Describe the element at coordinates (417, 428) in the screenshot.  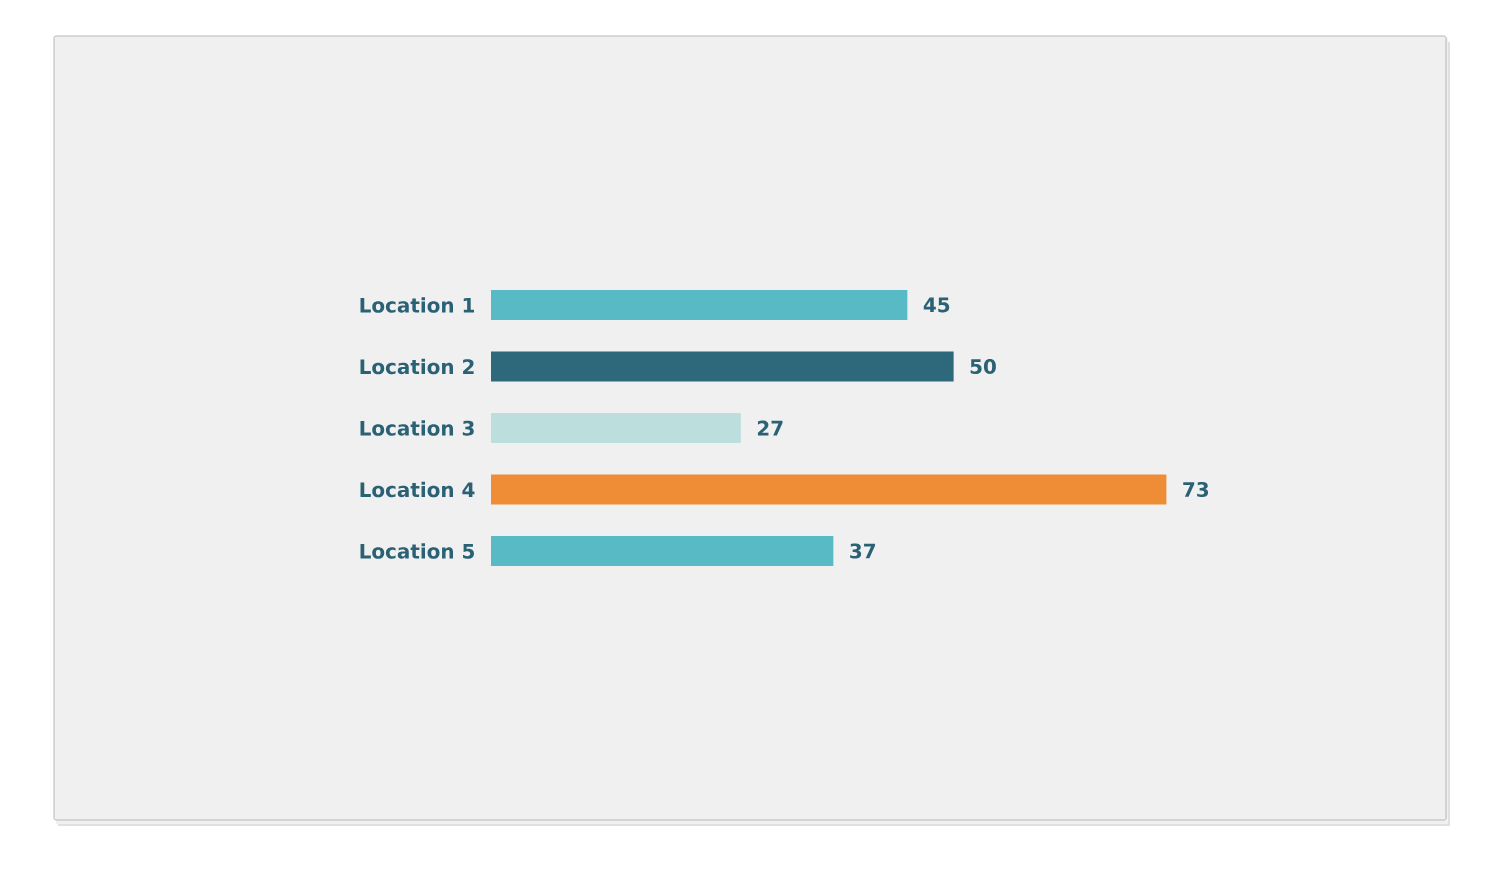
I see `y-tick-label: Location 3` at that location.